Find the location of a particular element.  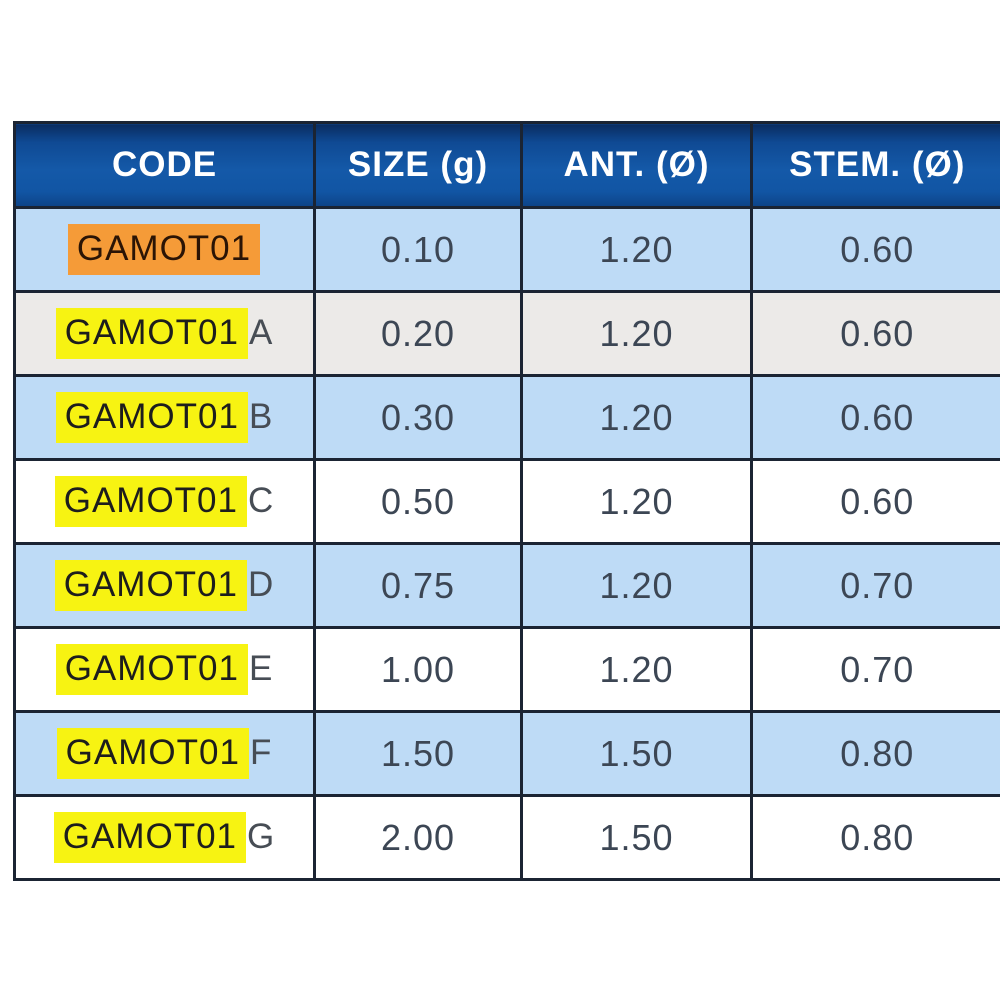

cell-size: 0.20 is located at coordinates (418, 333).